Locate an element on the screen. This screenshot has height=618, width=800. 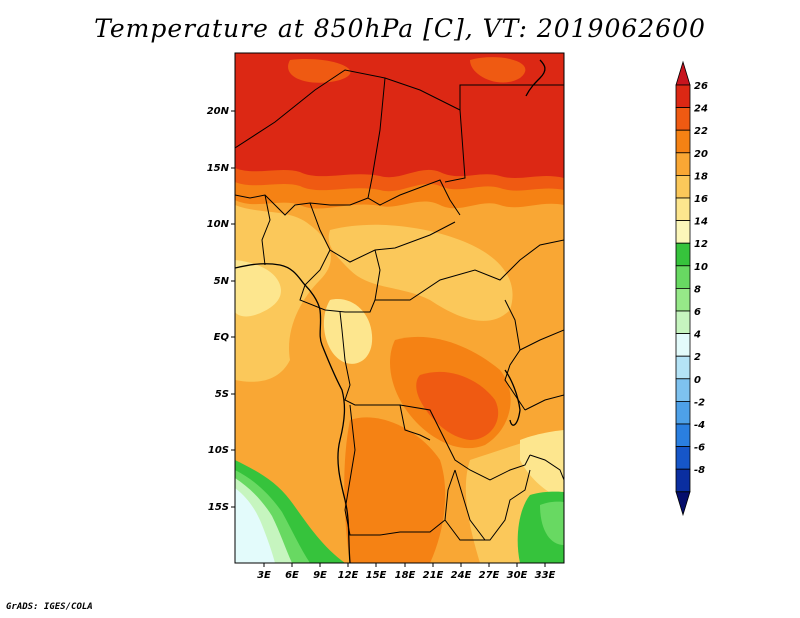
colorbar-label: 8 is located at coordinates (697, 289).